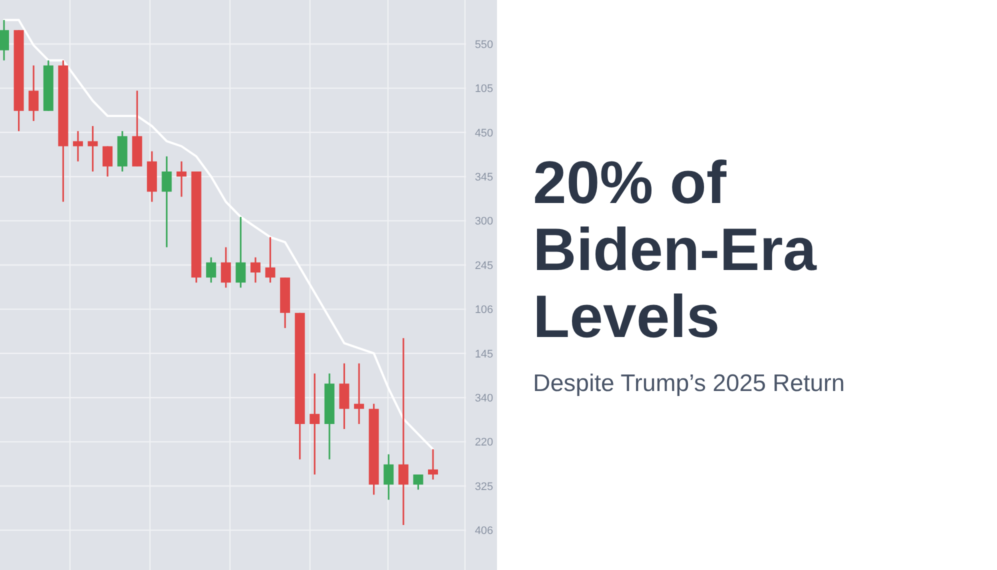 This screenshot has height=570, width=997. Describe the element at coordinates (484, 177) in the screenshot. I see `text: 345` at that location.